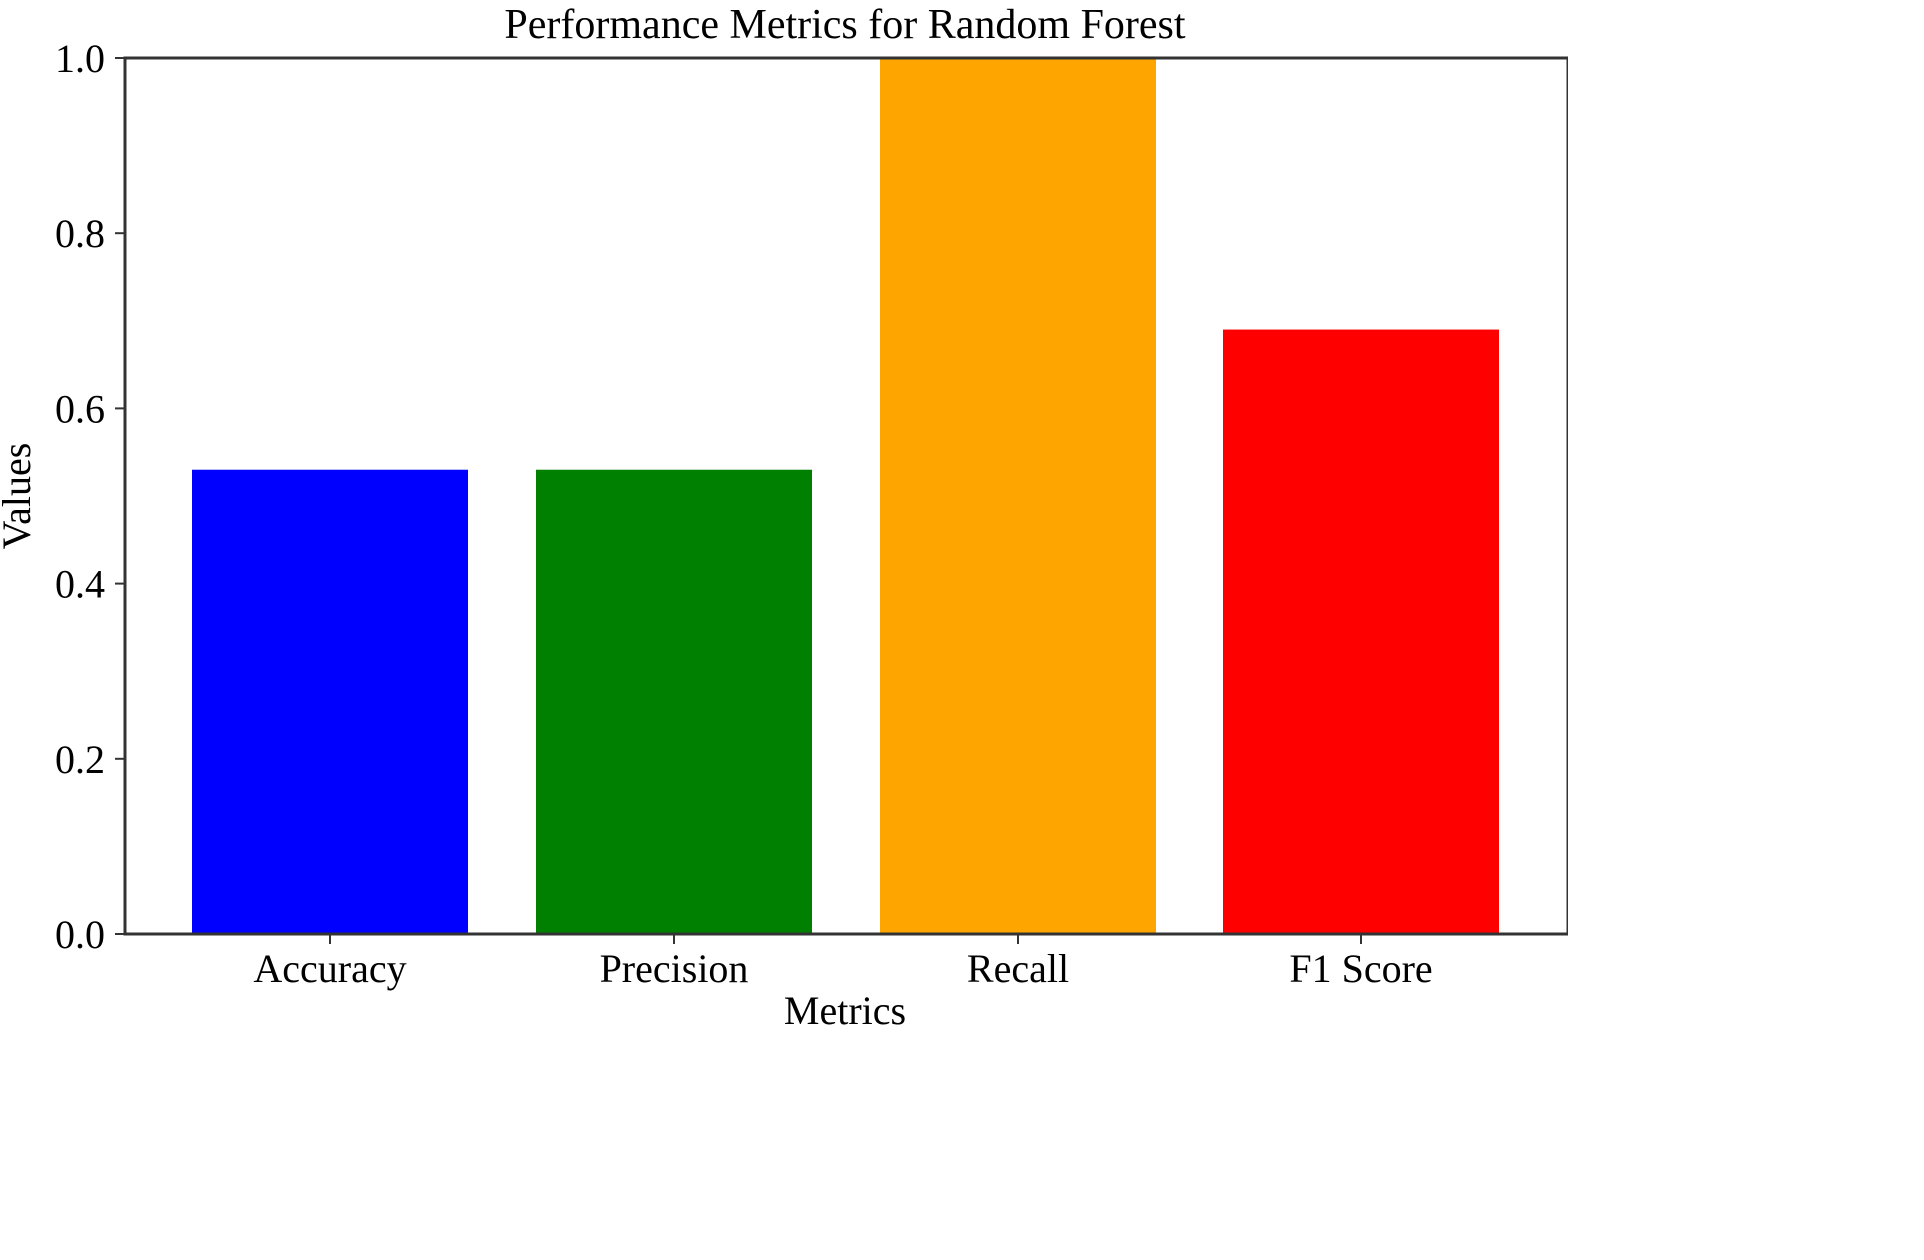  Describe the element at coordinates (1018, 496) in the screenshot. I see `bar-recall` at that location.